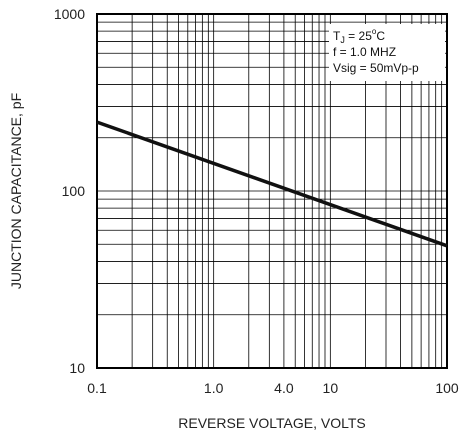 The image size is (462, 435). I want to click on x-tick-label: 4.0, so click(284, 388).